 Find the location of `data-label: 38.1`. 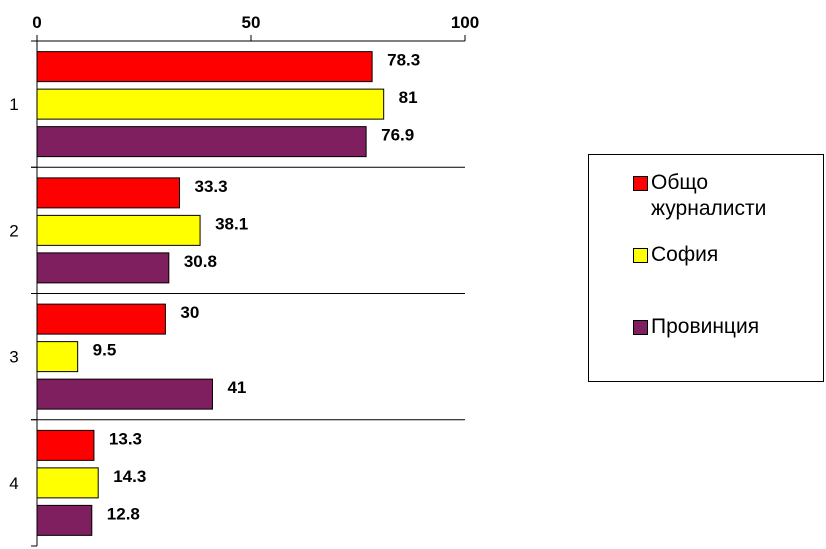

data-label: 38.1 is located at coordinates (231, 223).